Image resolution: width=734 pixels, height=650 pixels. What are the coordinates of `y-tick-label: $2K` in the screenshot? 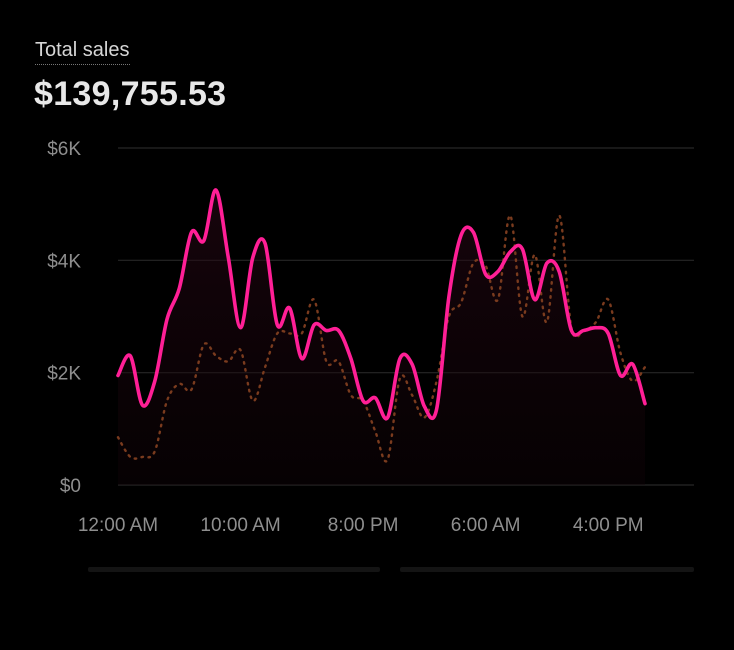 It's located at (64, 374).